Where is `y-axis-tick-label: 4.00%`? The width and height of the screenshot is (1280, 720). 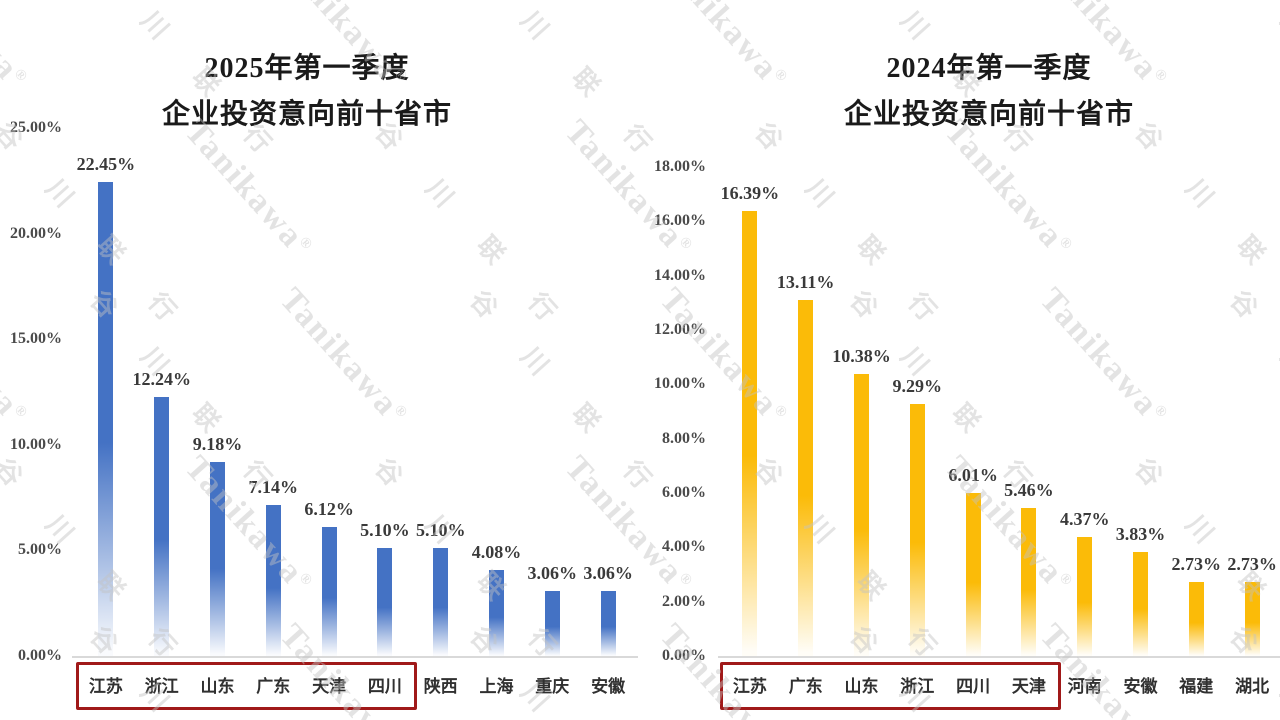 y-axis-tick-label: 4.00% is located at coordinates (684, 547).